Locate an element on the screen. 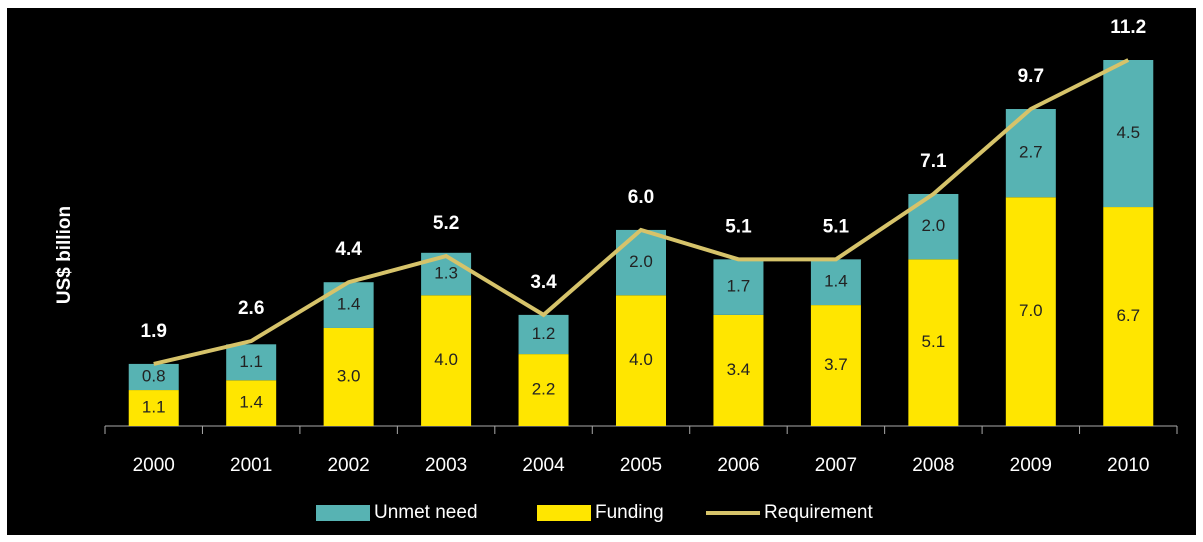  x-tick-label: 2006 is located at coordinates (738, 465).